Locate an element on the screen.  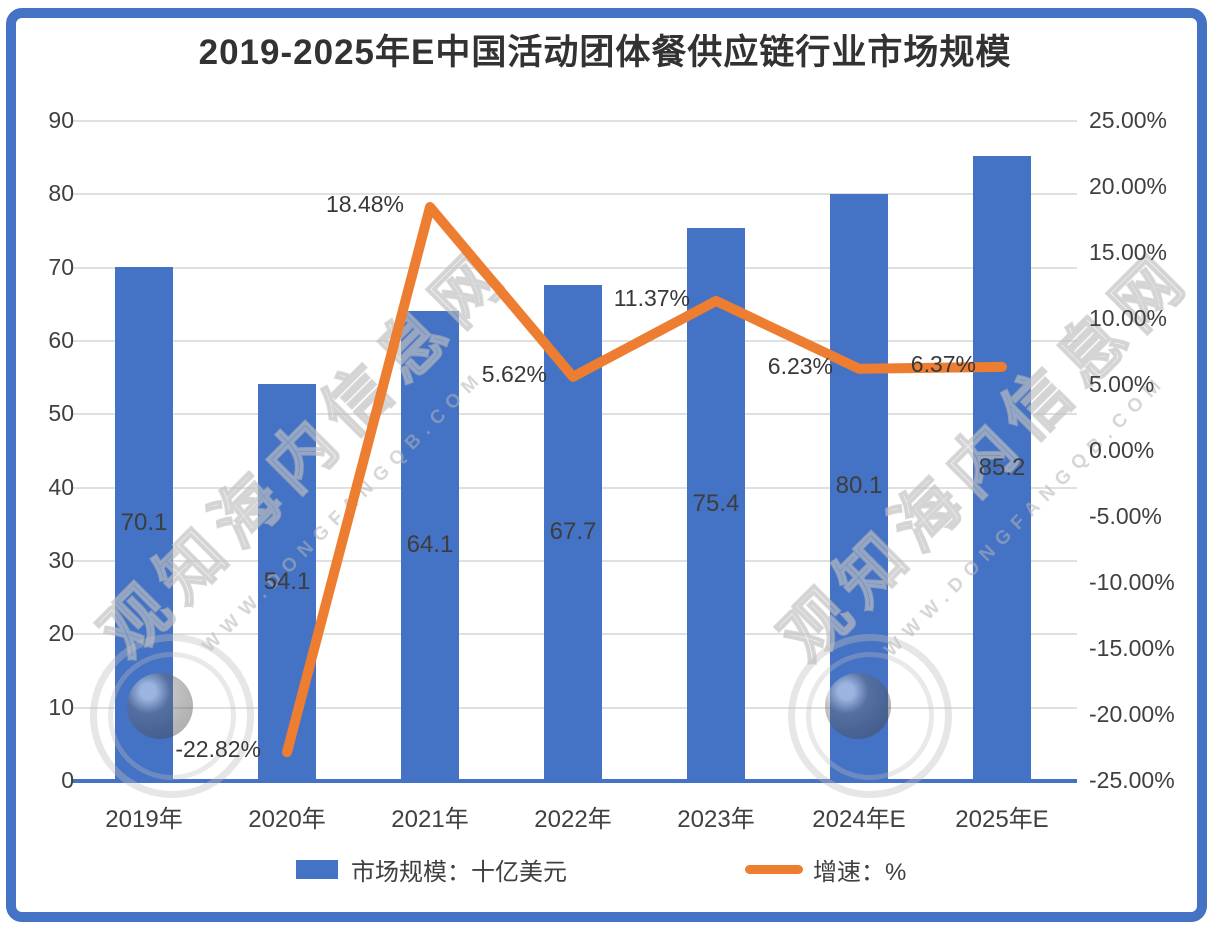
x-axis-label: 2020年 is located at coordinates (287, 819).